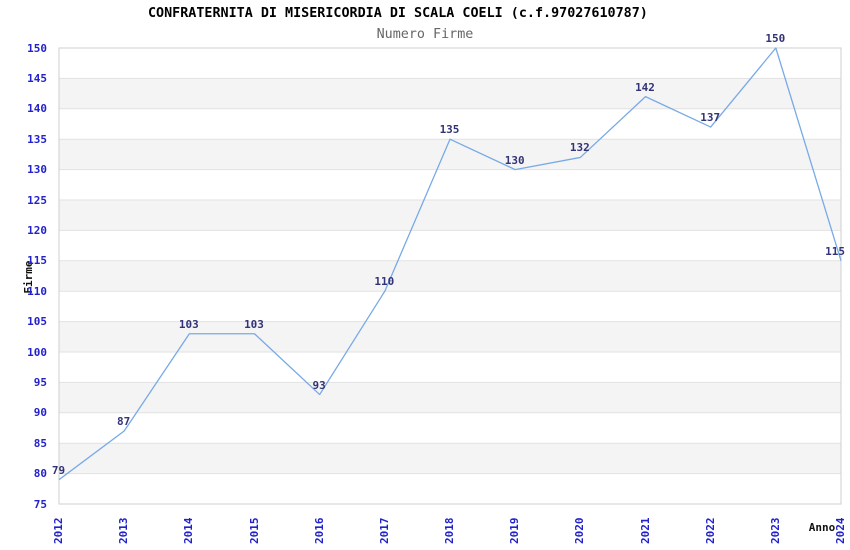  Describe the element at coordinates (40, 474) in the screenshot. I see `y-tick-label: 80` at that location.